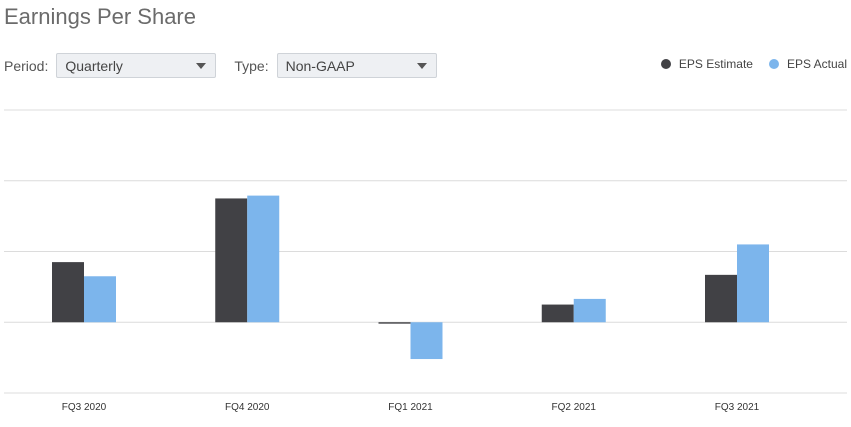 The image size is (851, 427). What do you see at coordinates (94, 65) in the screenshot?
I see `period-select-value: Quarterly` at bounding box center [94, 65].